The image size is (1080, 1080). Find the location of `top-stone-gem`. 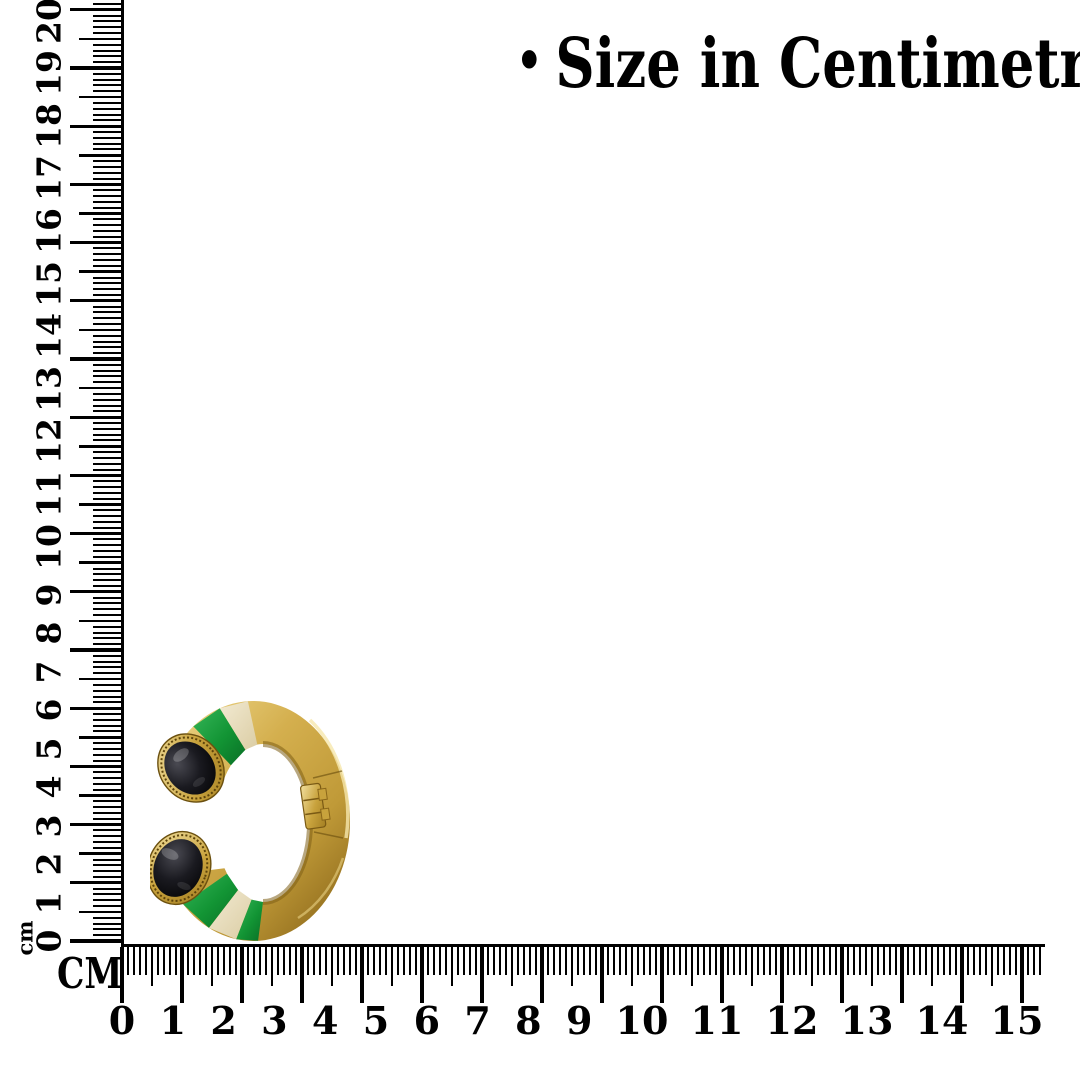

top-stone-gem is located at coordinates (190, 768).